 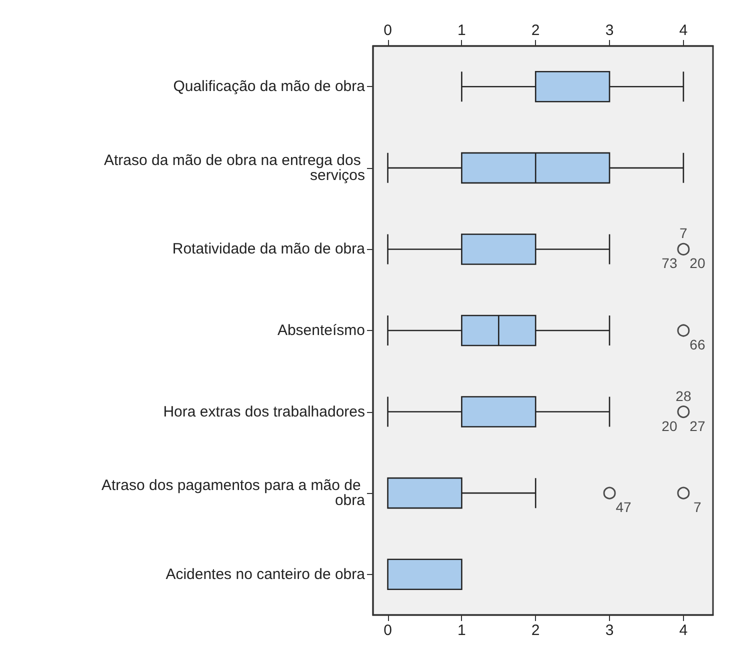 What do you see at coordinates (698, 344) in the screenshot?
I see `annotation: 66` at bounding box center [698, 344].